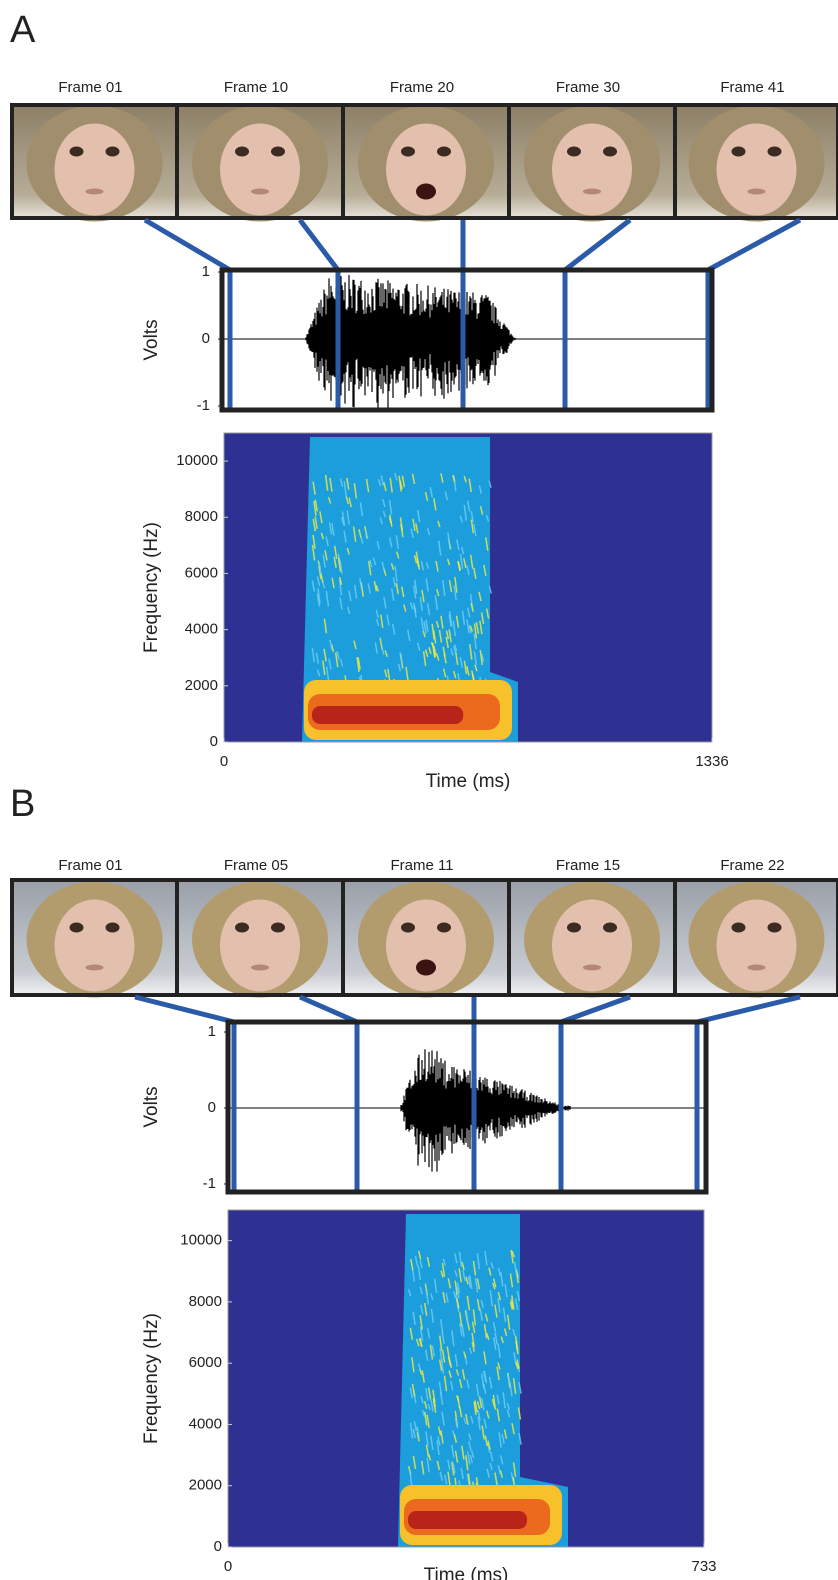  I want to click on y-tick-label: 0, so click(212, 1107).